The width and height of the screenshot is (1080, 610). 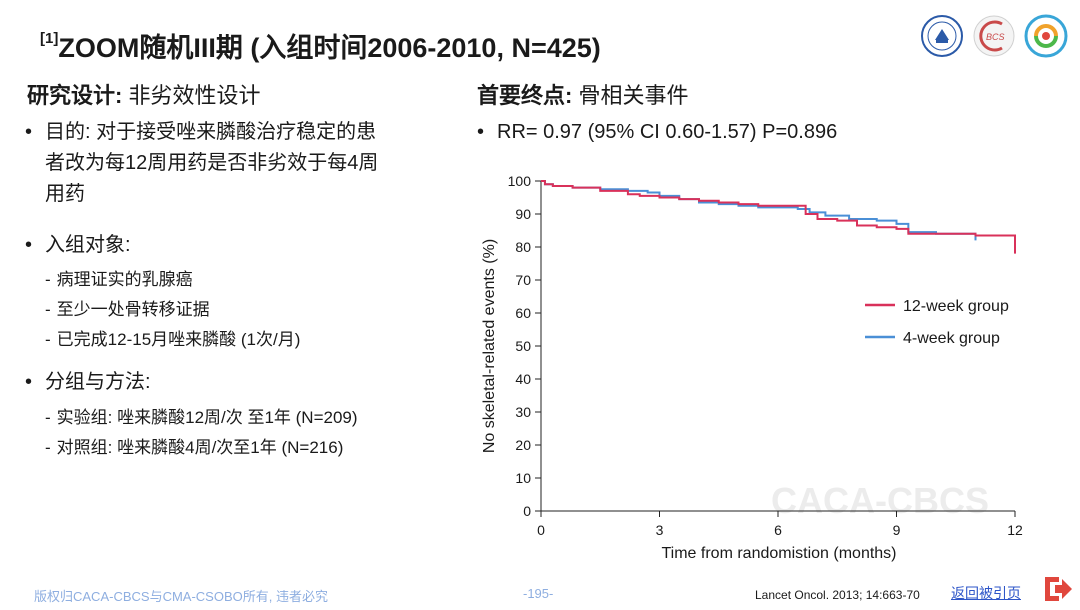 What do you see at coordinates (956, 306) in the screenshot?
I see `legend-label: 12-week group` at bounding box center [956, 306].